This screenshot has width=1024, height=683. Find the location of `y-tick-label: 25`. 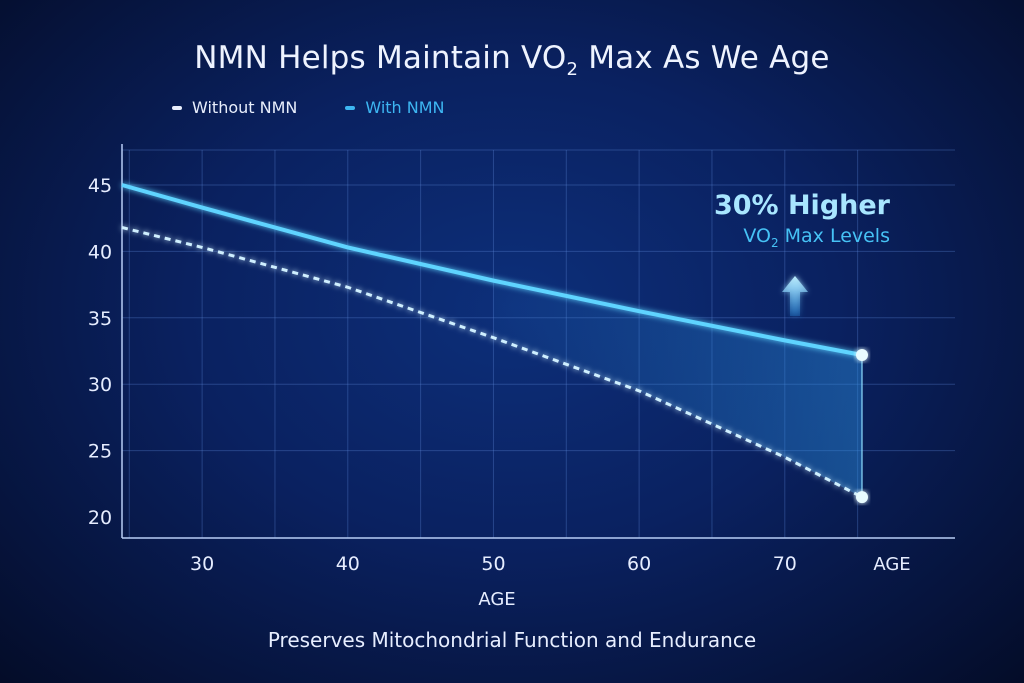

y-tick-label: 25 is located at coordinates (100, 452).